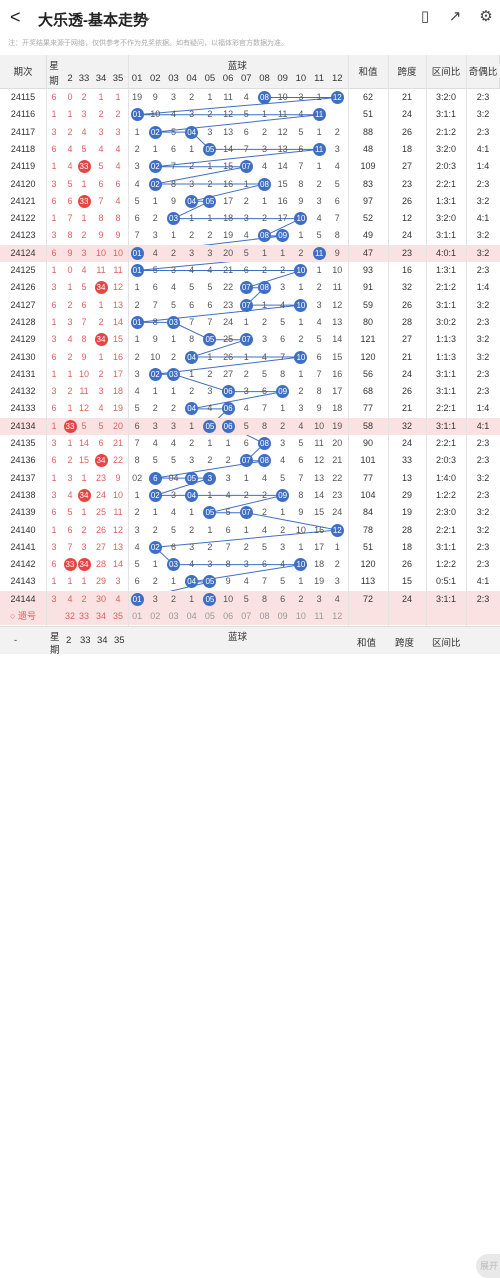  I want to click on footer-blue-cell: 12, so click(337, 616).